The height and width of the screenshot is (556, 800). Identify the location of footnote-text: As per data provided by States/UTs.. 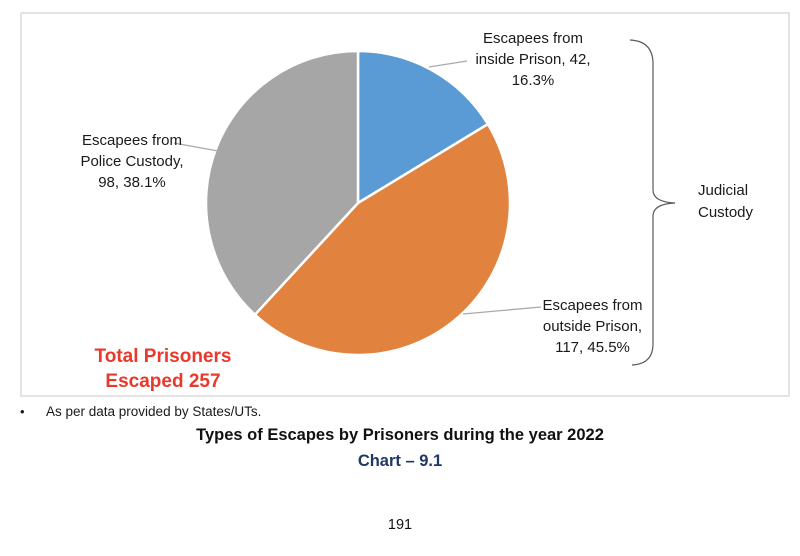
(154, 411).